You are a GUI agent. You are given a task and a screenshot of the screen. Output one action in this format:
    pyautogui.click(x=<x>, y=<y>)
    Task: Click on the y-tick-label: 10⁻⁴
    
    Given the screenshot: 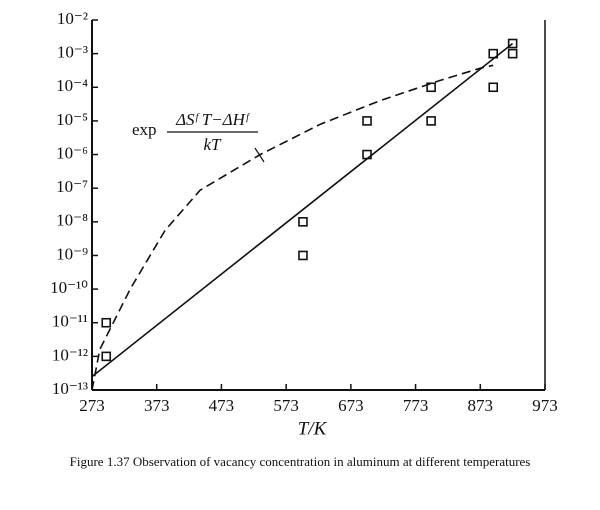 What is the action you would take?
    pyautogui.click(x=72, y=85)
    